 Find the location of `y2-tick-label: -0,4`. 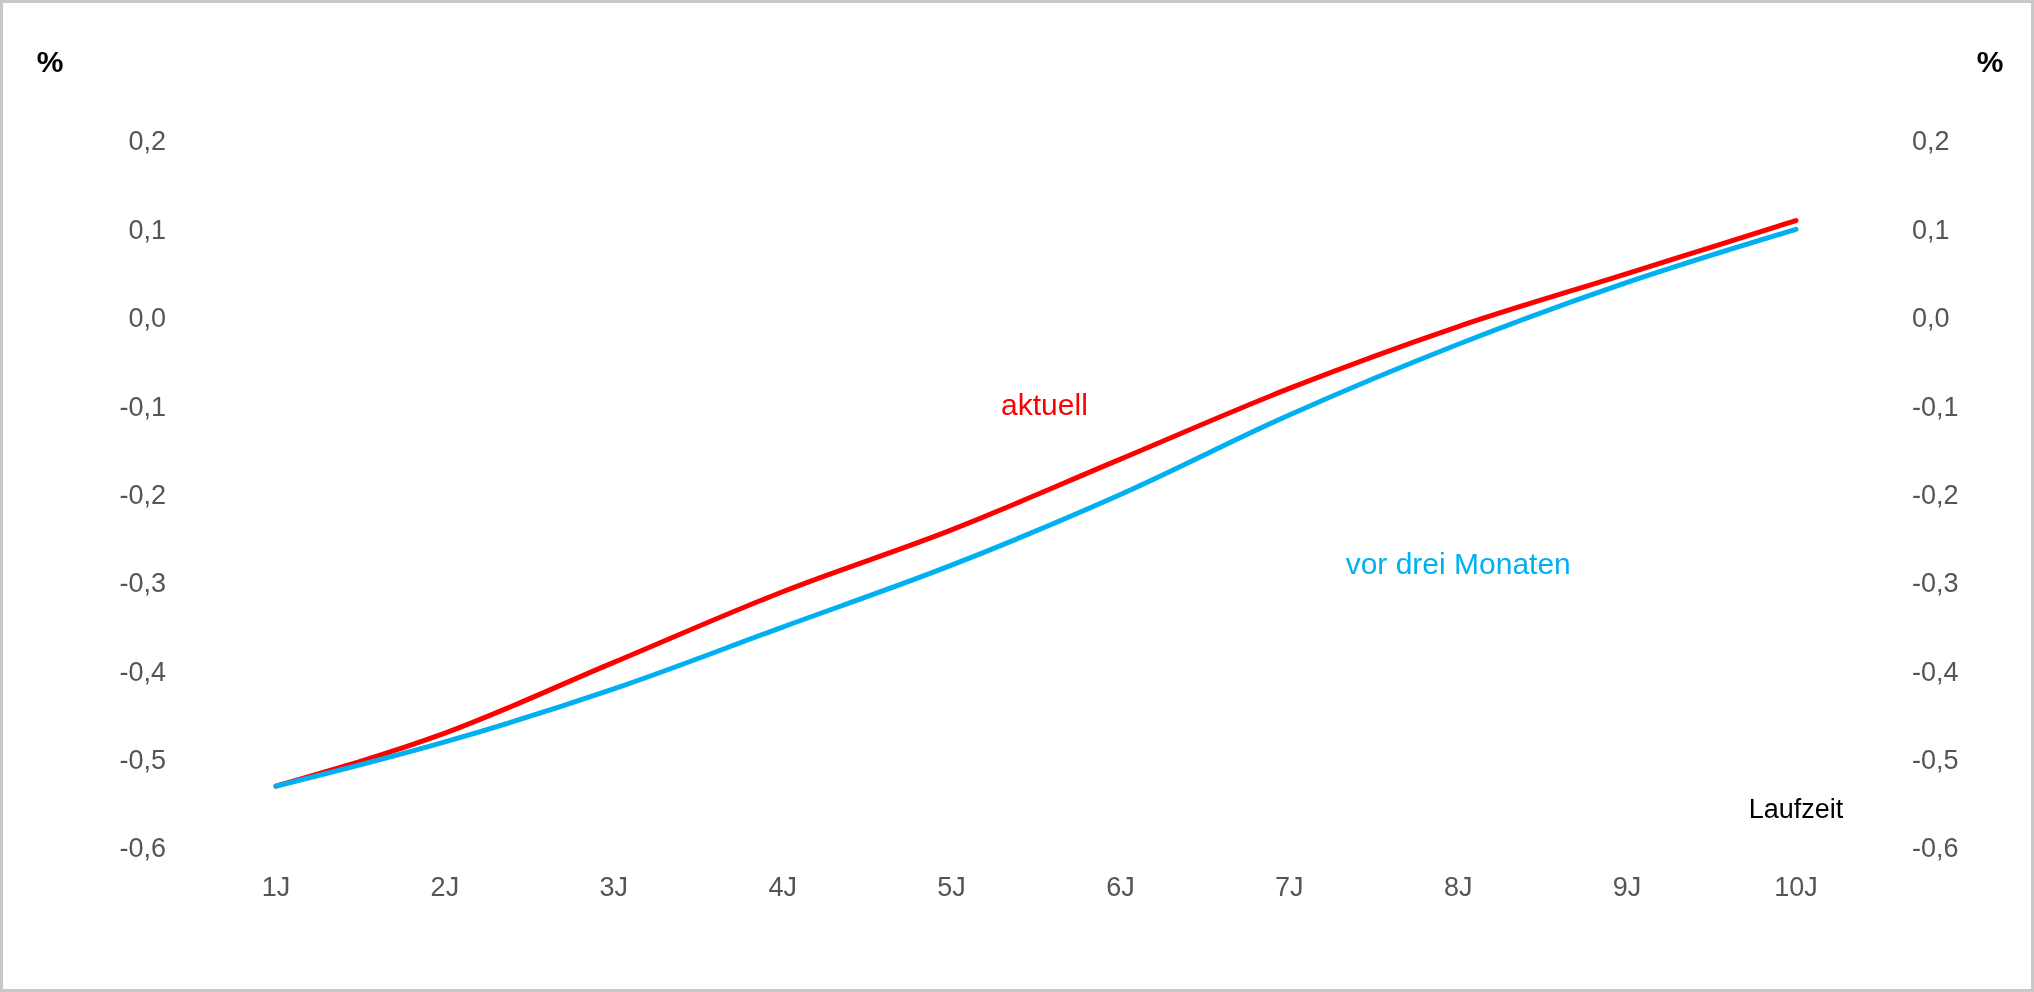

y2-tick-label: -0,4 is located at coordinates (1935, 671).